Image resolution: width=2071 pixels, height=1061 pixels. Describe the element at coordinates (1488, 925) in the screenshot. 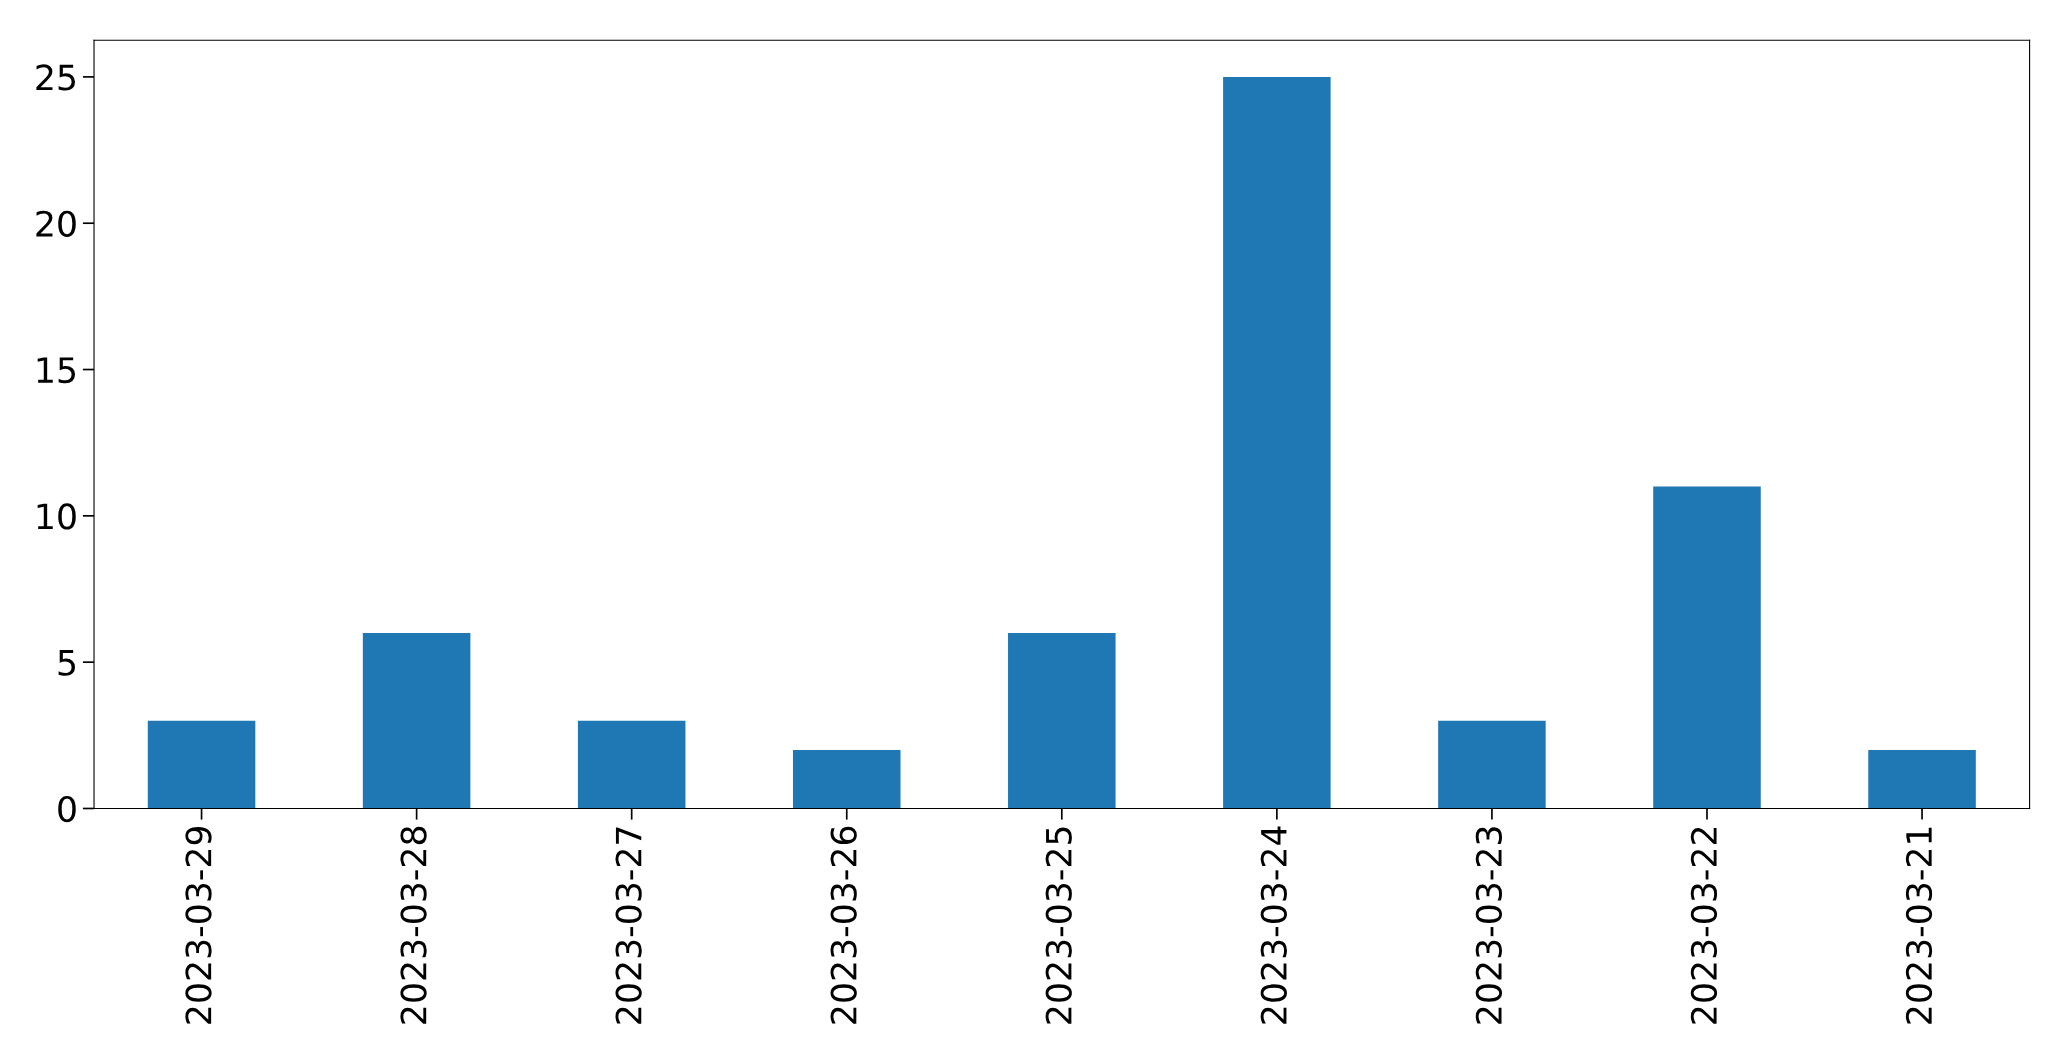

I see `x-tick-label: 2023-03-23` at that location.